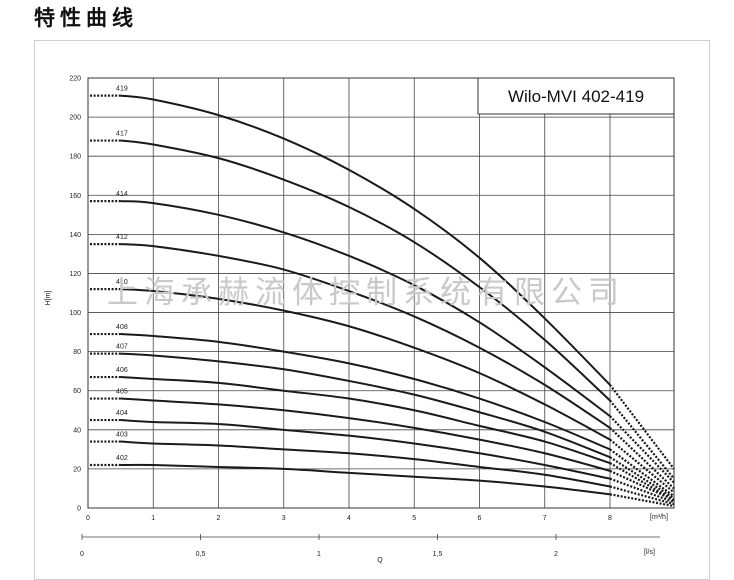  I want to click on y-tick-label-80: 80, so click(77, 352).